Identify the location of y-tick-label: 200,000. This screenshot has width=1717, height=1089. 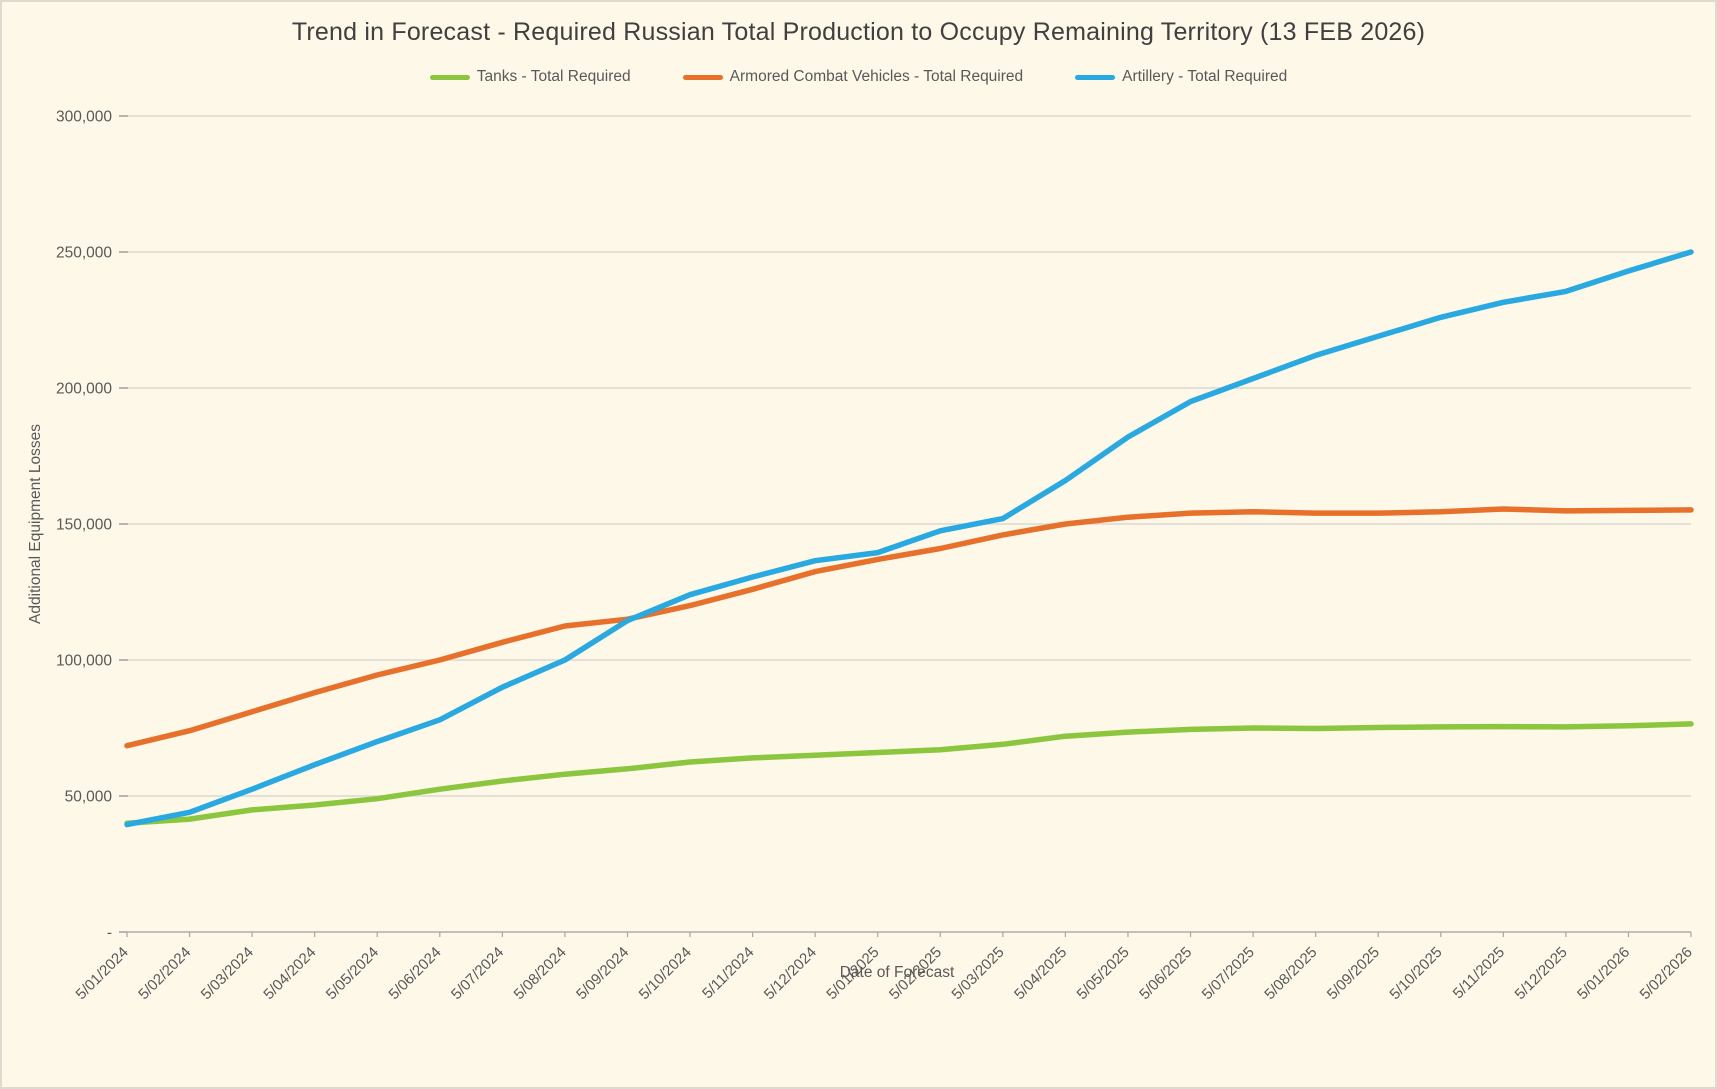
(84, 389).